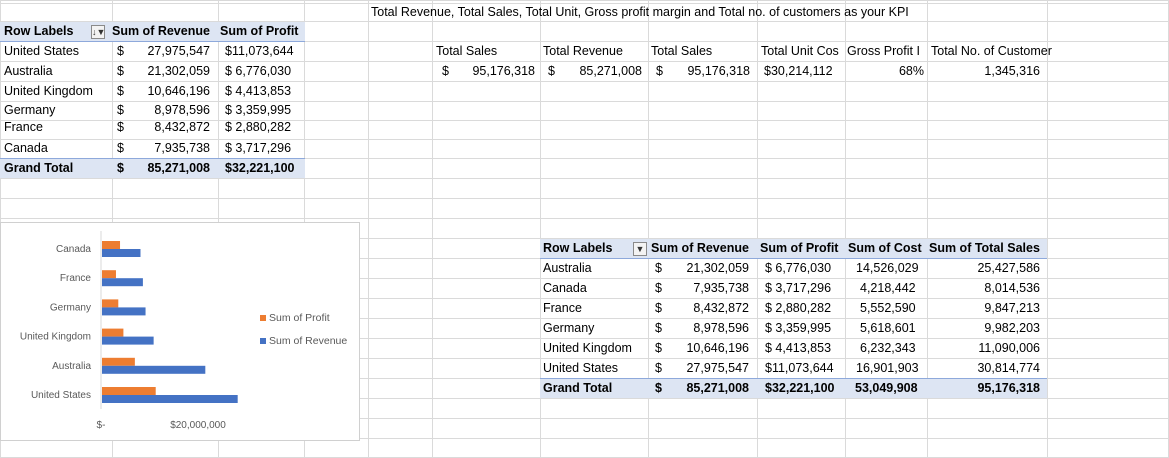  Describe the element at coordinates (198, 425) in the screenshot. I see `chart-x-tick-label: $20,000,000` at that location.